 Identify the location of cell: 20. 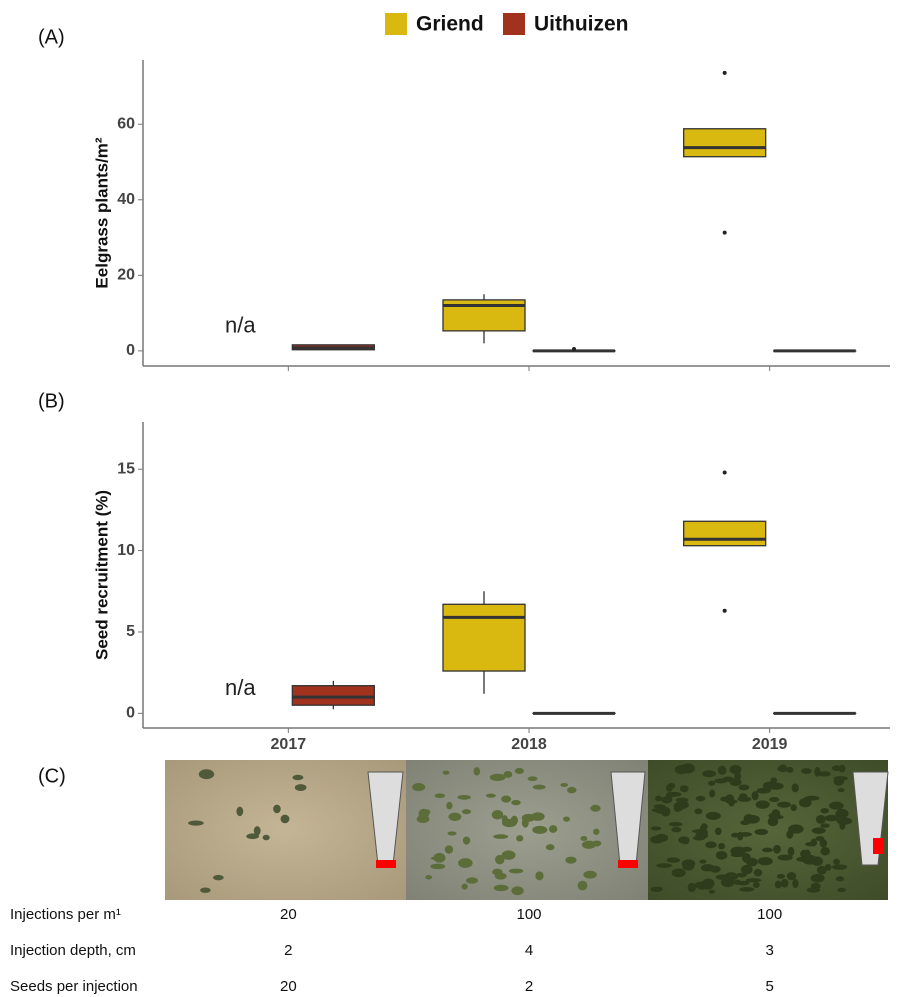
(288, 914).